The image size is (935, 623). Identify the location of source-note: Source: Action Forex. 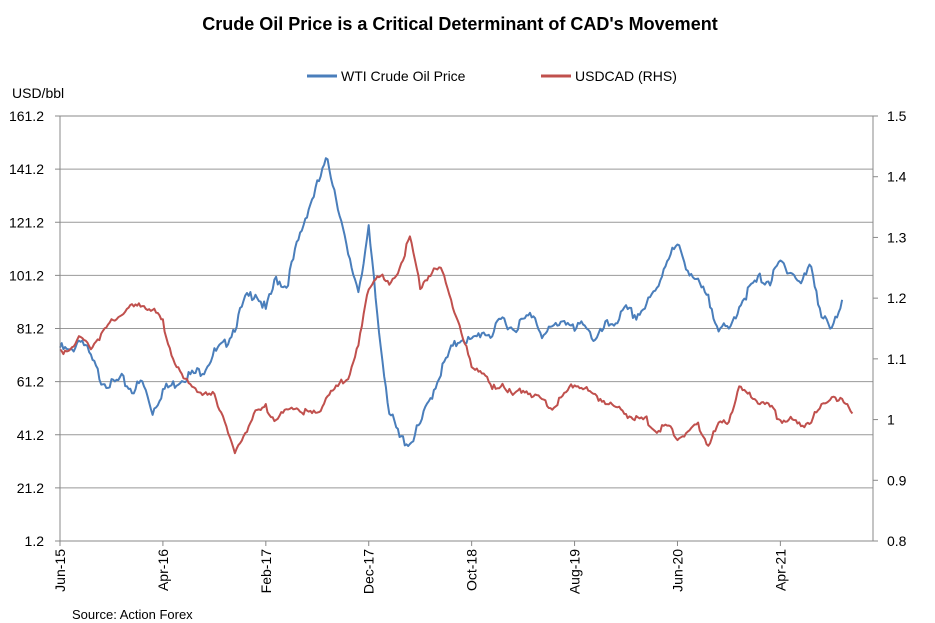
(132, 614).